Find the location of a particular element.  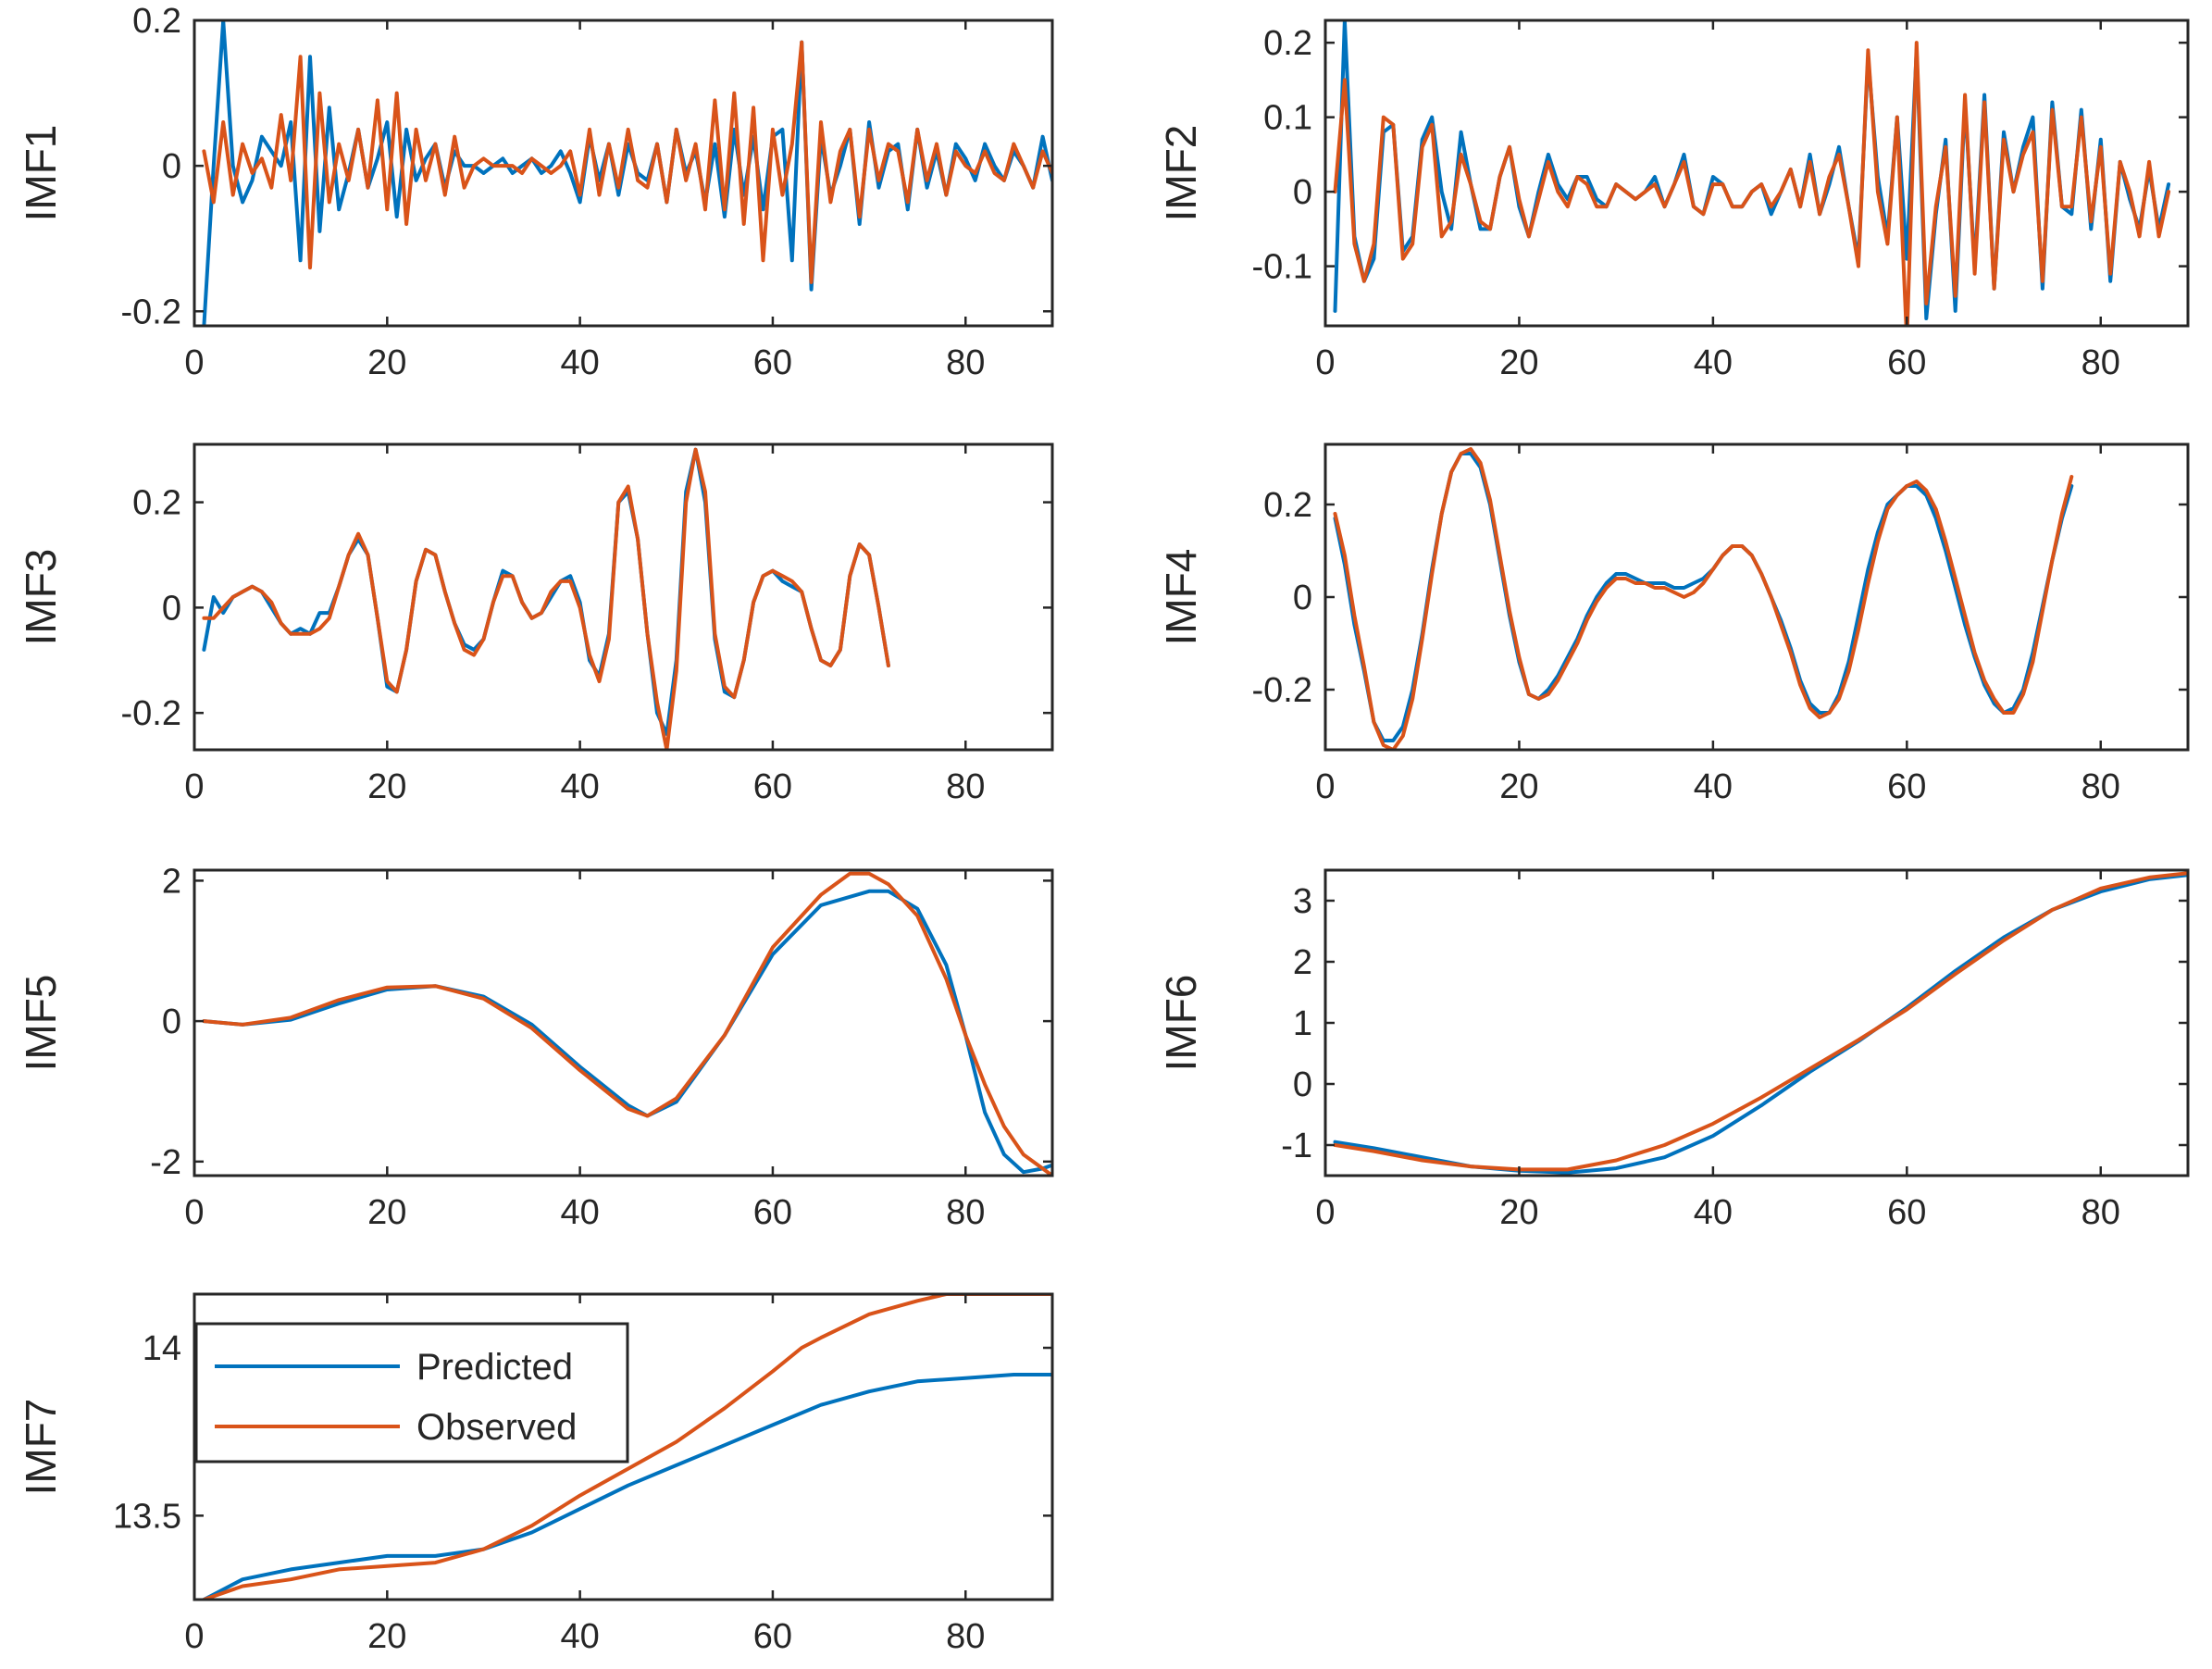

imf3-xtick-label: 60 is located at coordinates (772, 786).